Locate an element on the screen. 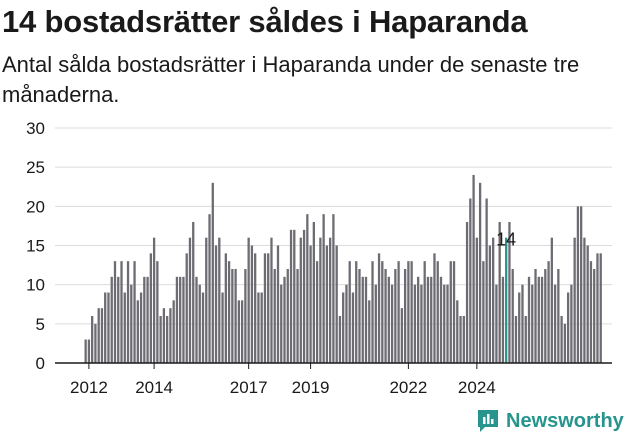 This screenshot has width=631, height=439. x-axis-ticks: 2012 2014 2017 2019 2022 2024 is located at coordinates (283, 380).